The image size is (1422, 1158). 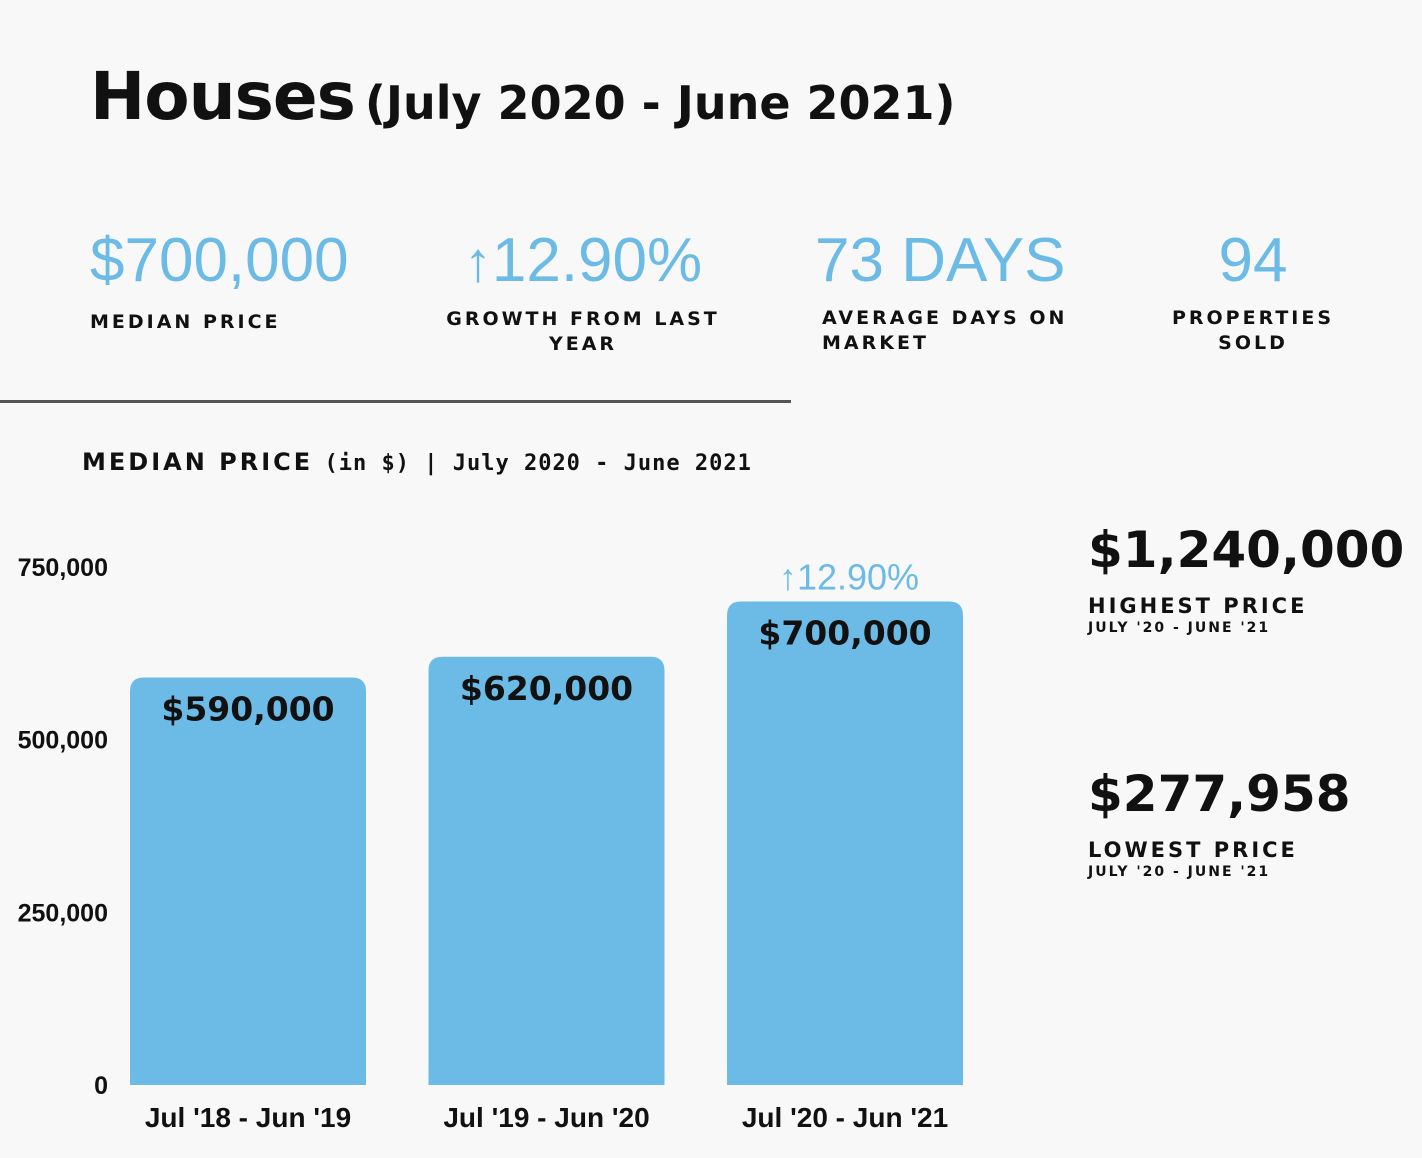 I want to click on title-main: Houses, so click(x=223, y=96).